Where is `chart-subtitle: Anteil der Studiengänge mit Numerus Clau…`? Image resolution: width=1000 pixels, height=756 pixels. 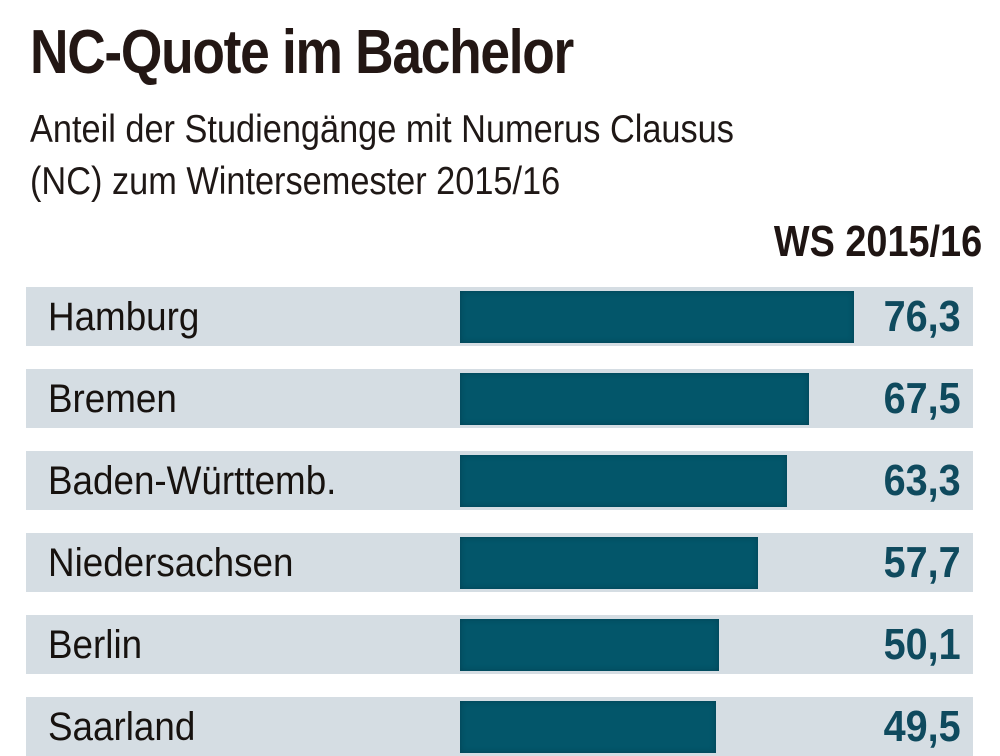
chart-subtitle: Anteil der Studiengänge mit Numerus Clau… is located at coordinates (382, 156).